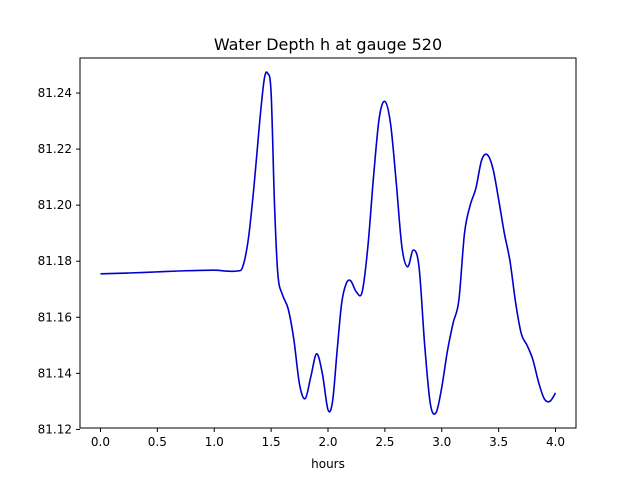  Describe the element at coordinates (214, 442) in the screenshot. I see `x-tick-label: 1.0` at that location.